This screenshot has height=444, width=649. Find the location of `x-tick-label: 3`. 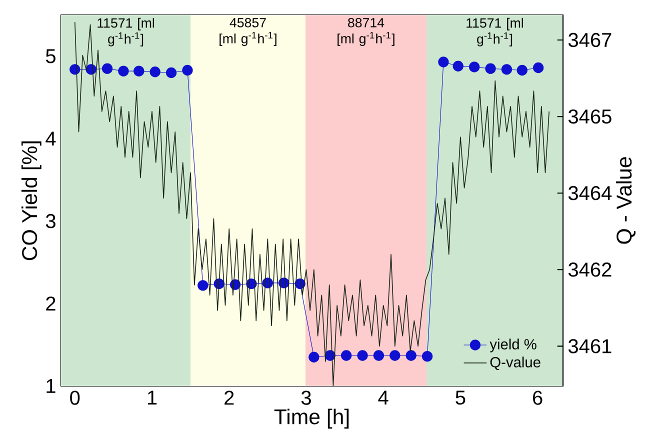

x-tick-label: 3 is located at coordinates (306, 397).